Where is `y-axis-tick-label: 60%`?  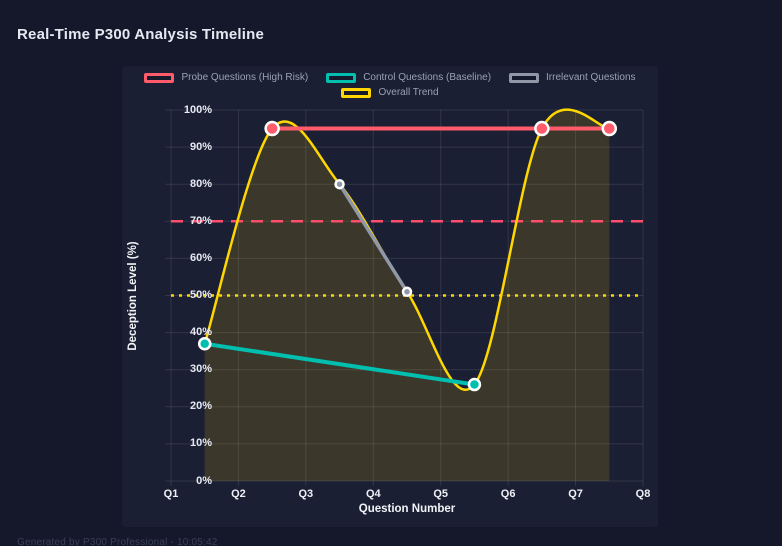
y-axis-tick-label: 60% is located at coordinates (200, 257).